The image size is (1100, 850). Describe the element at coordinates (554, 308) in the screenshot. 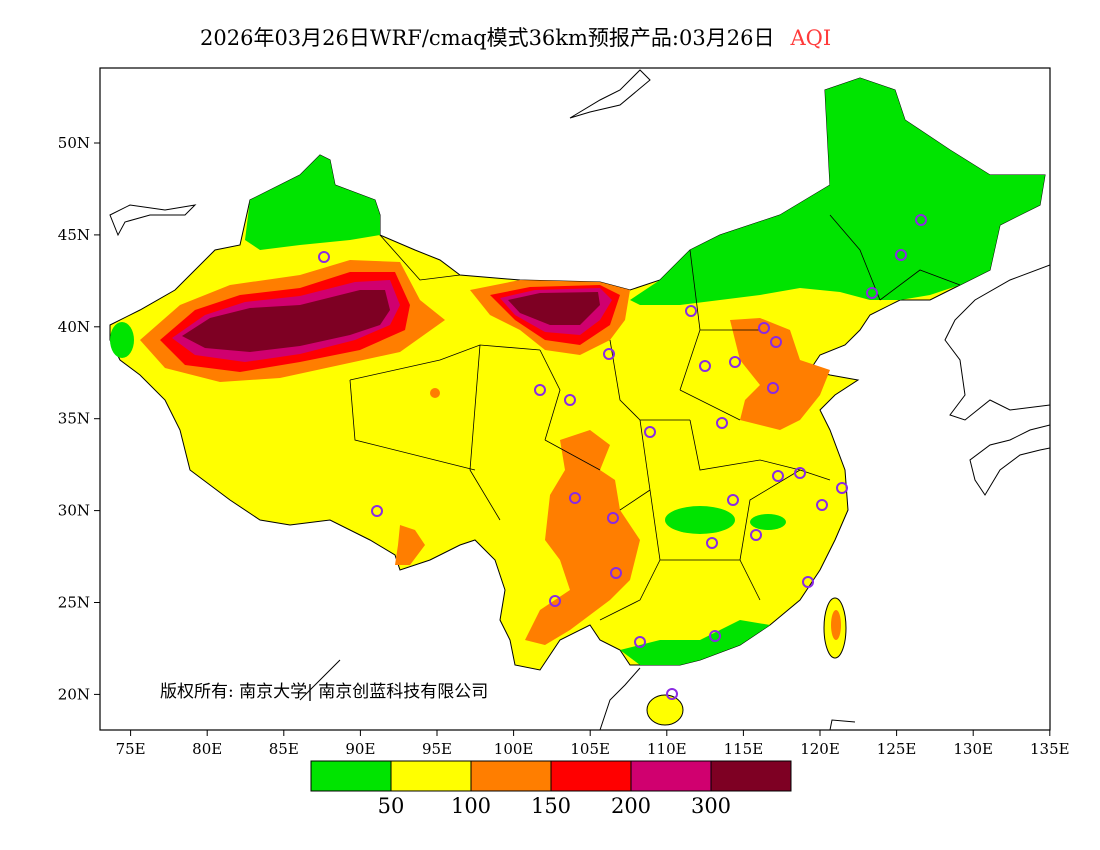

I see `region-hazardous-alxa` at that location.